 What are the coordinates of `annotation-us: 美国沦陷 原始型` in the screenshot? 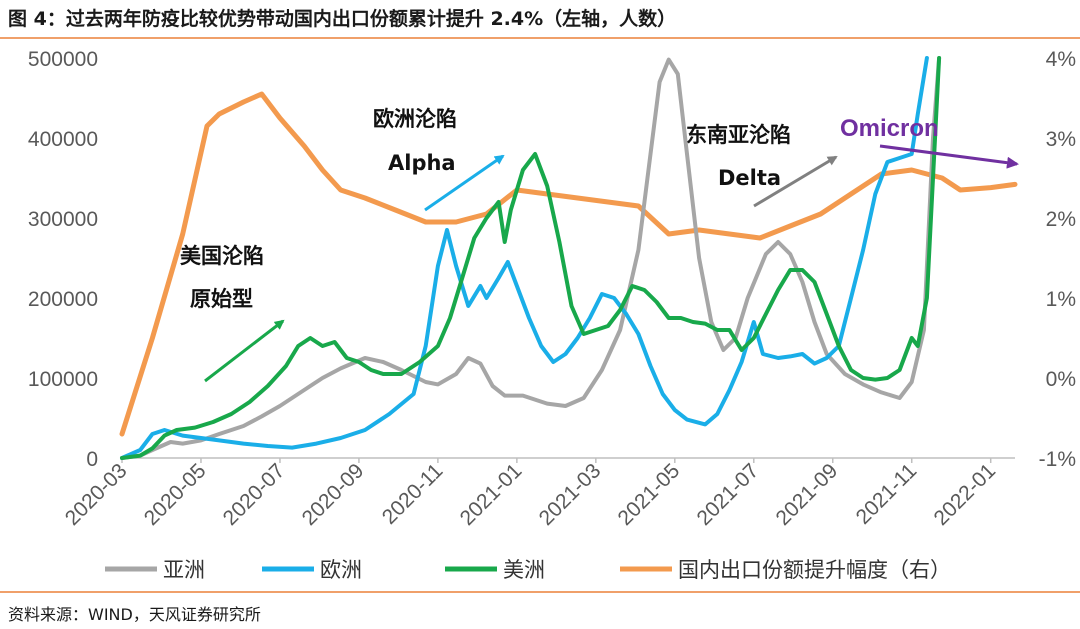 It's located at (232, 313).